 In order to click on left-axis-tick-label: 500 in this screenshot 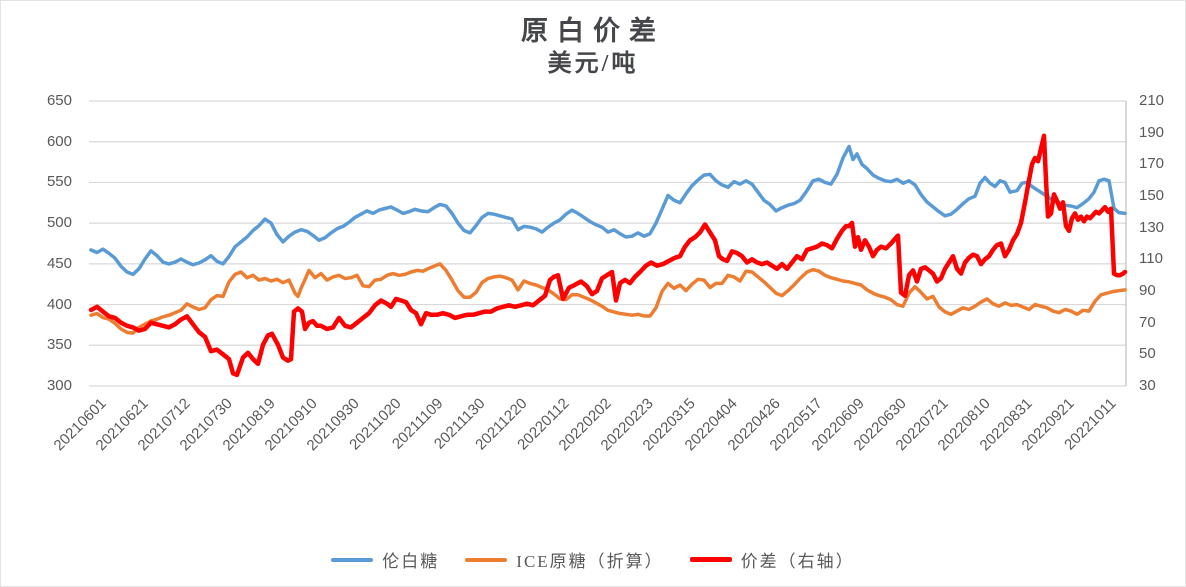, I will do `click(59, 223)`.